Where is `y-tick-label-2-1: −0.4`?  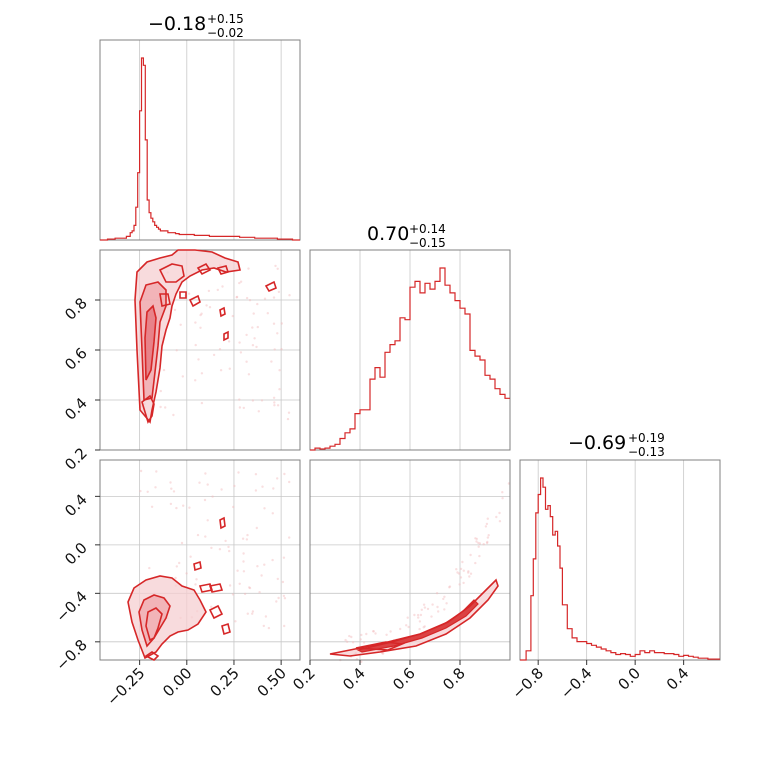
y-tick-label-2-1: −0.4 is located at coordinates (71, 606).